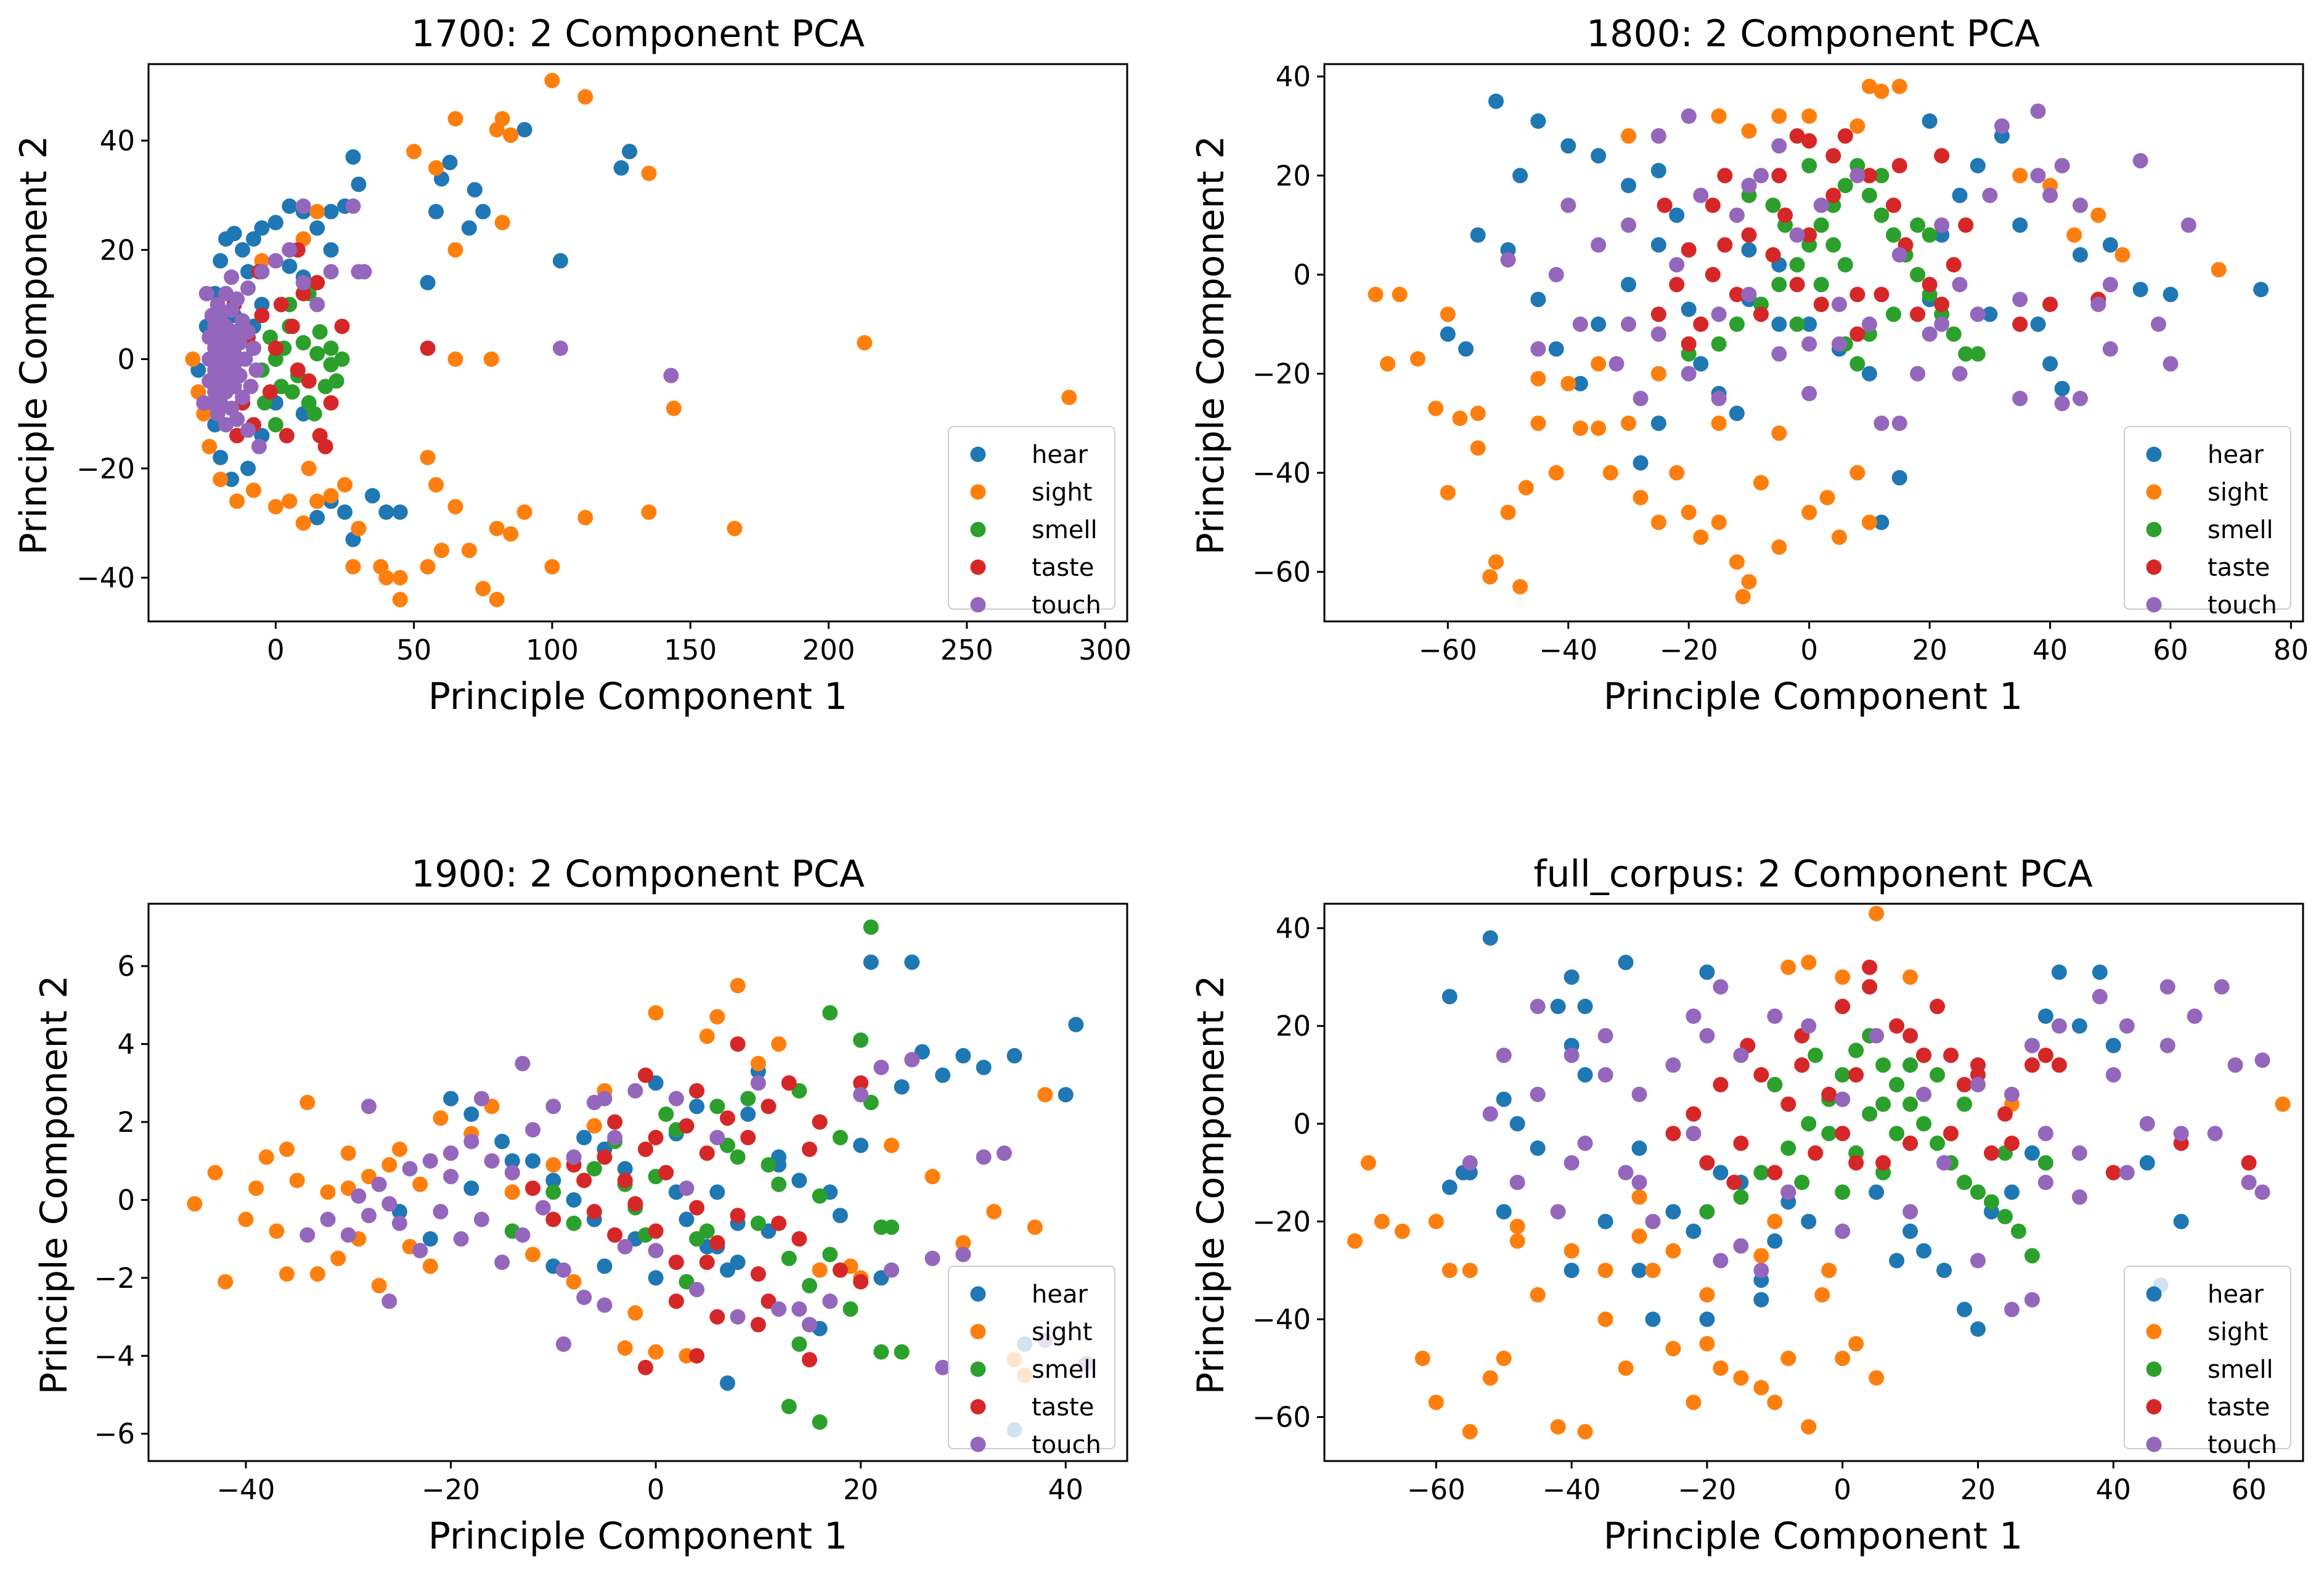  I want to click on legend-box, so click(2207, 1357).